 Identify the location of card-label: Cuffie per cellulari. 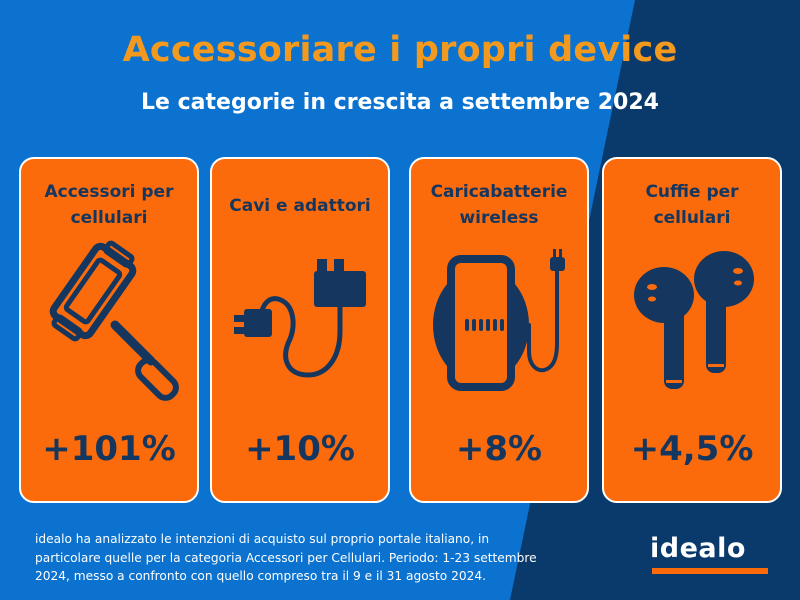
(692, 205).